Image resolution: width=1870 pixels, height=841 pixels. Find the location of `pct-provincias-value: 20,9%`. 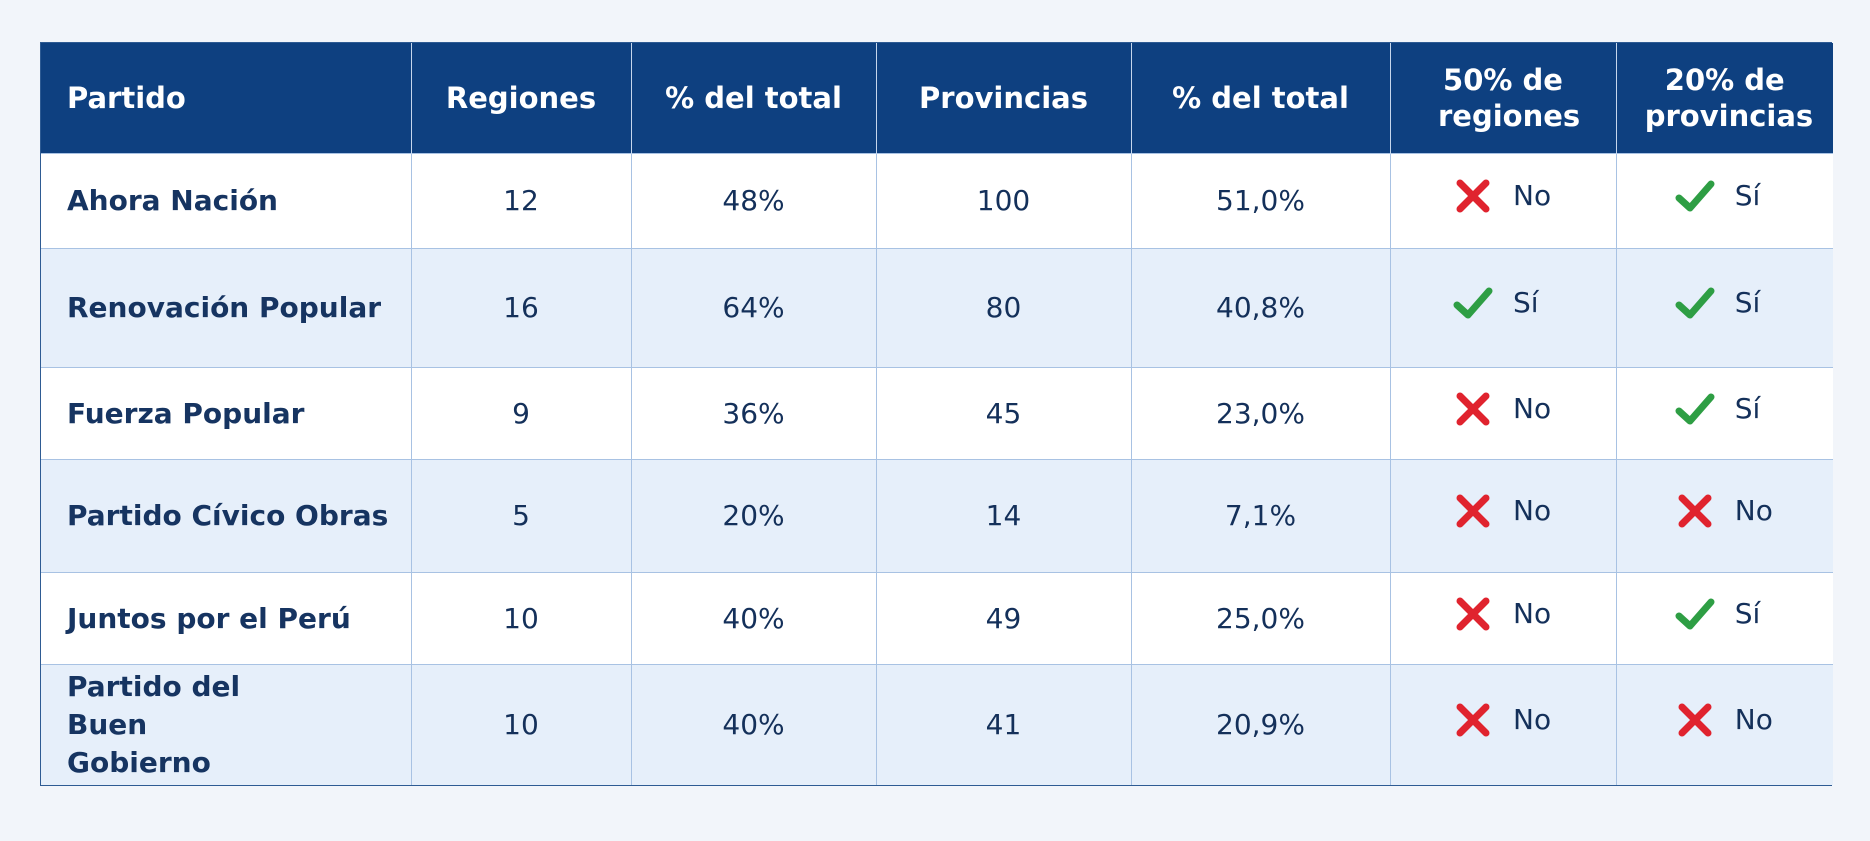

pct-provincias-value: 20,9% is located at coordinates (1260, 724).